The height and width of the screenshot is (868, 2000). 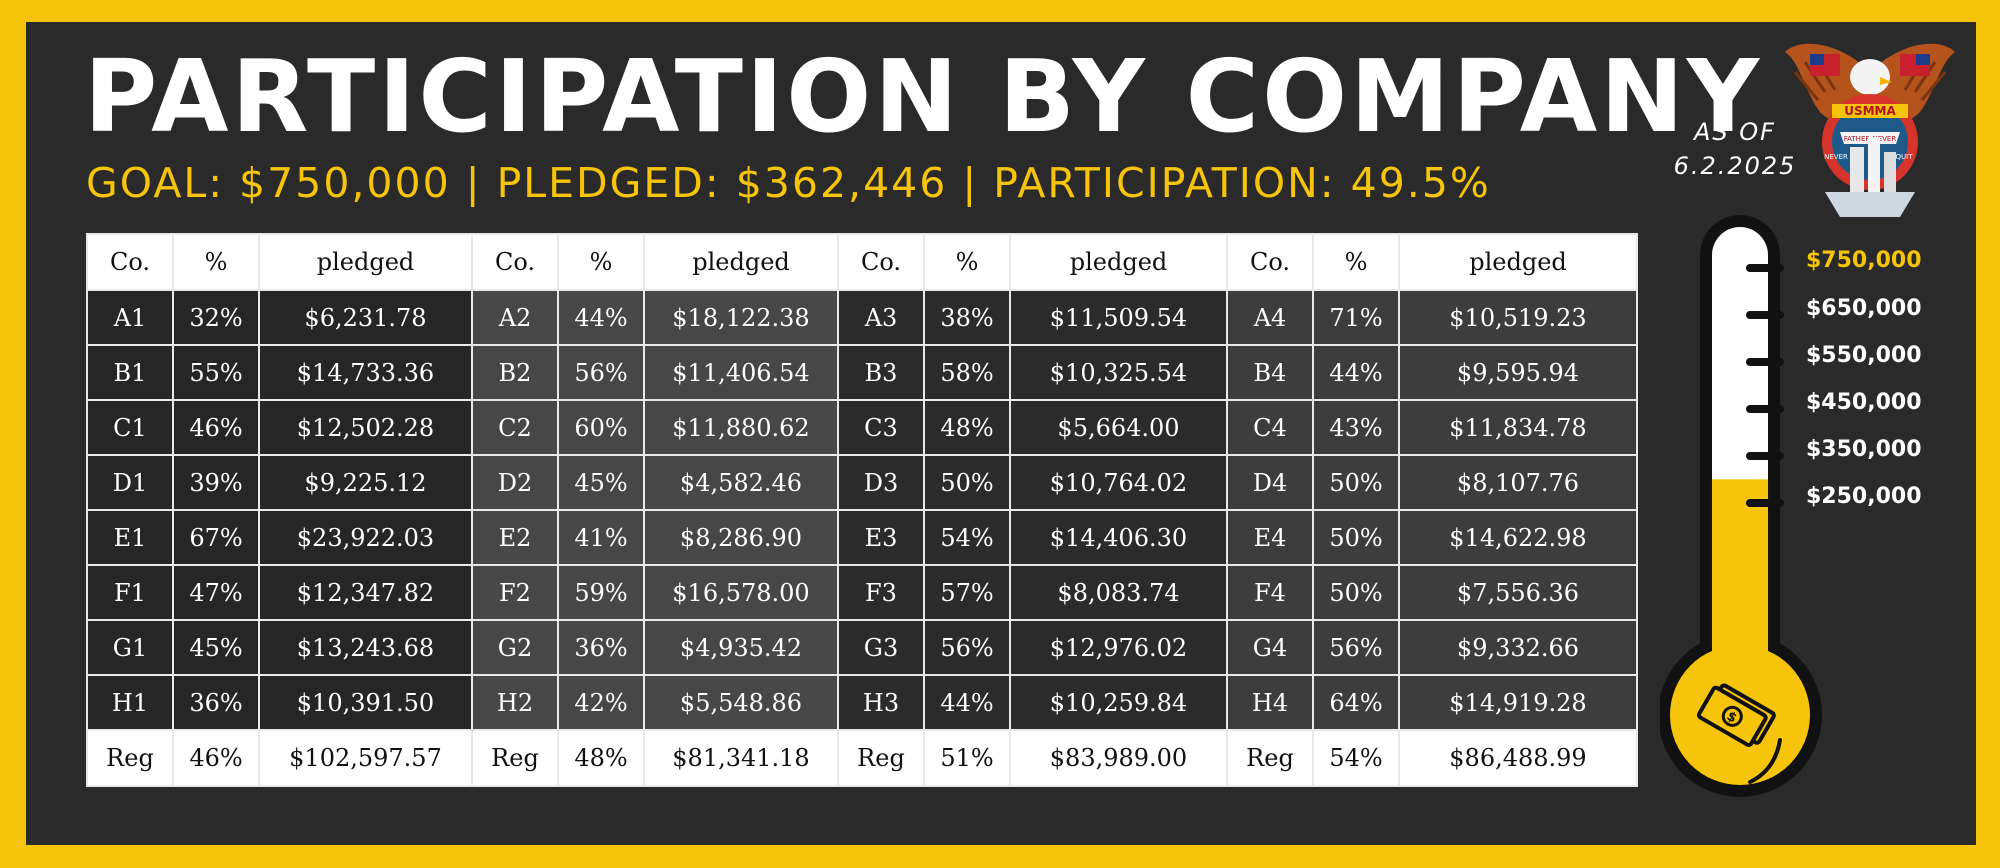 I want to click on pledged-cell: $11,880.62, so click(x=741, y=427).